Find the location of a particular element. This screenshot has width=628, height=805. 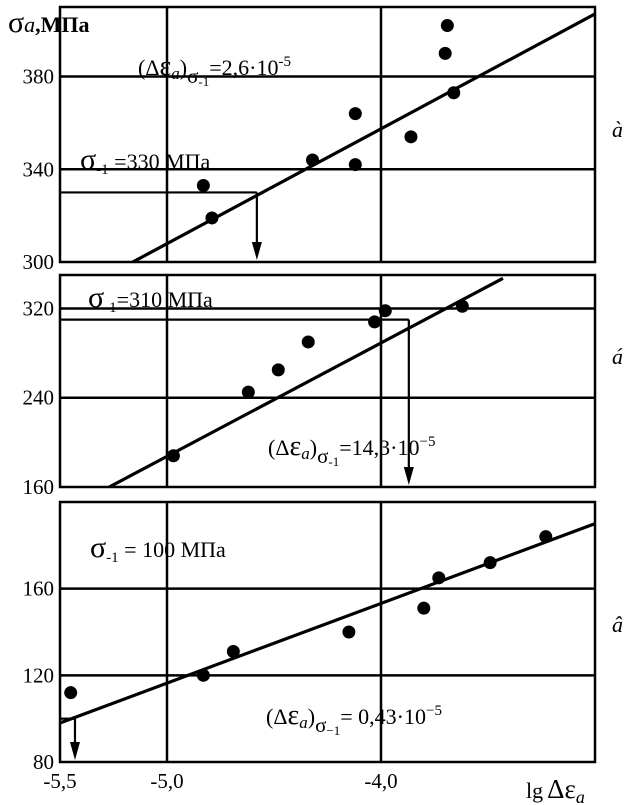

panel-c-x-tick-label: -5,5 is located at coordinates (59, 781).